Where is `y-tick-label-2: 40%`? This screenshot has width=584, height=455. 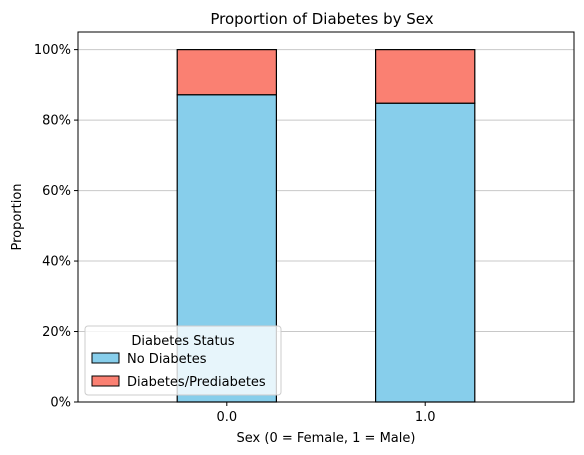
y-tick-label-2: 40% is located at coordinates (56, 262).